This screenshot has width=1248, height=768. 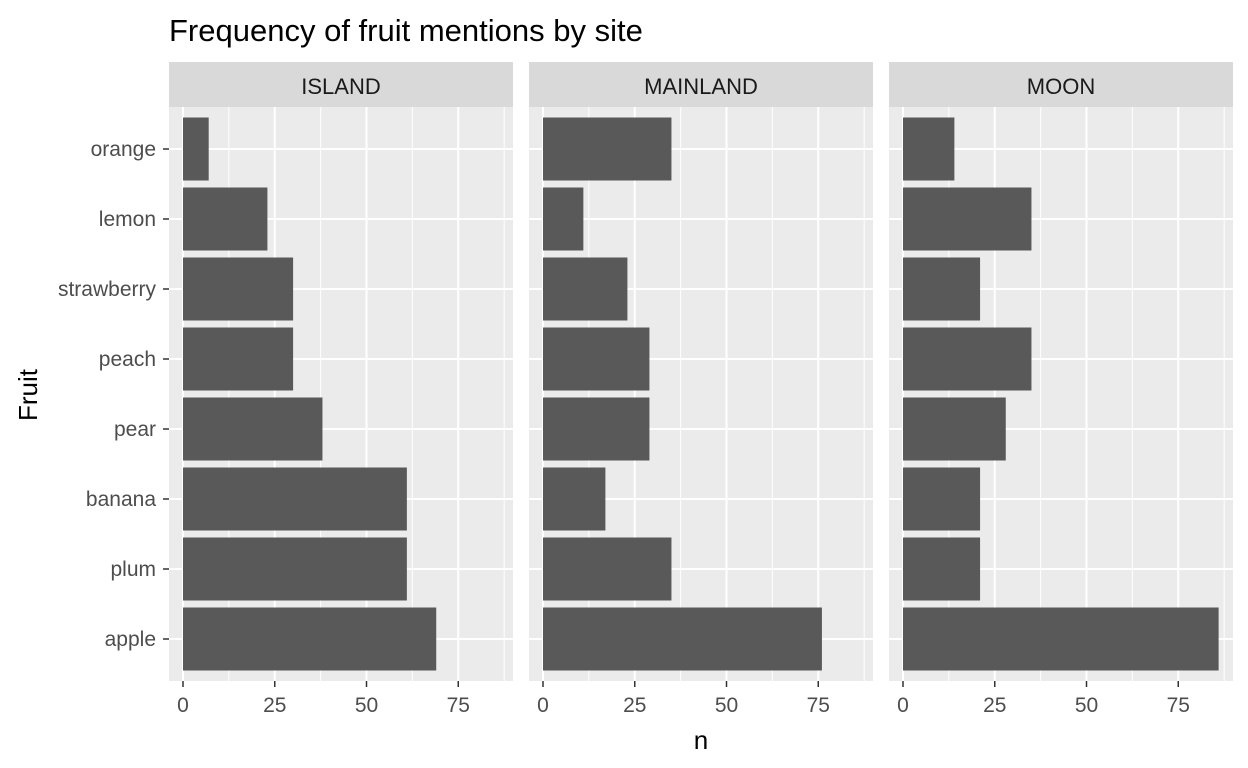 I want to click on x-axis-title: n, so click(x=701, y=740).